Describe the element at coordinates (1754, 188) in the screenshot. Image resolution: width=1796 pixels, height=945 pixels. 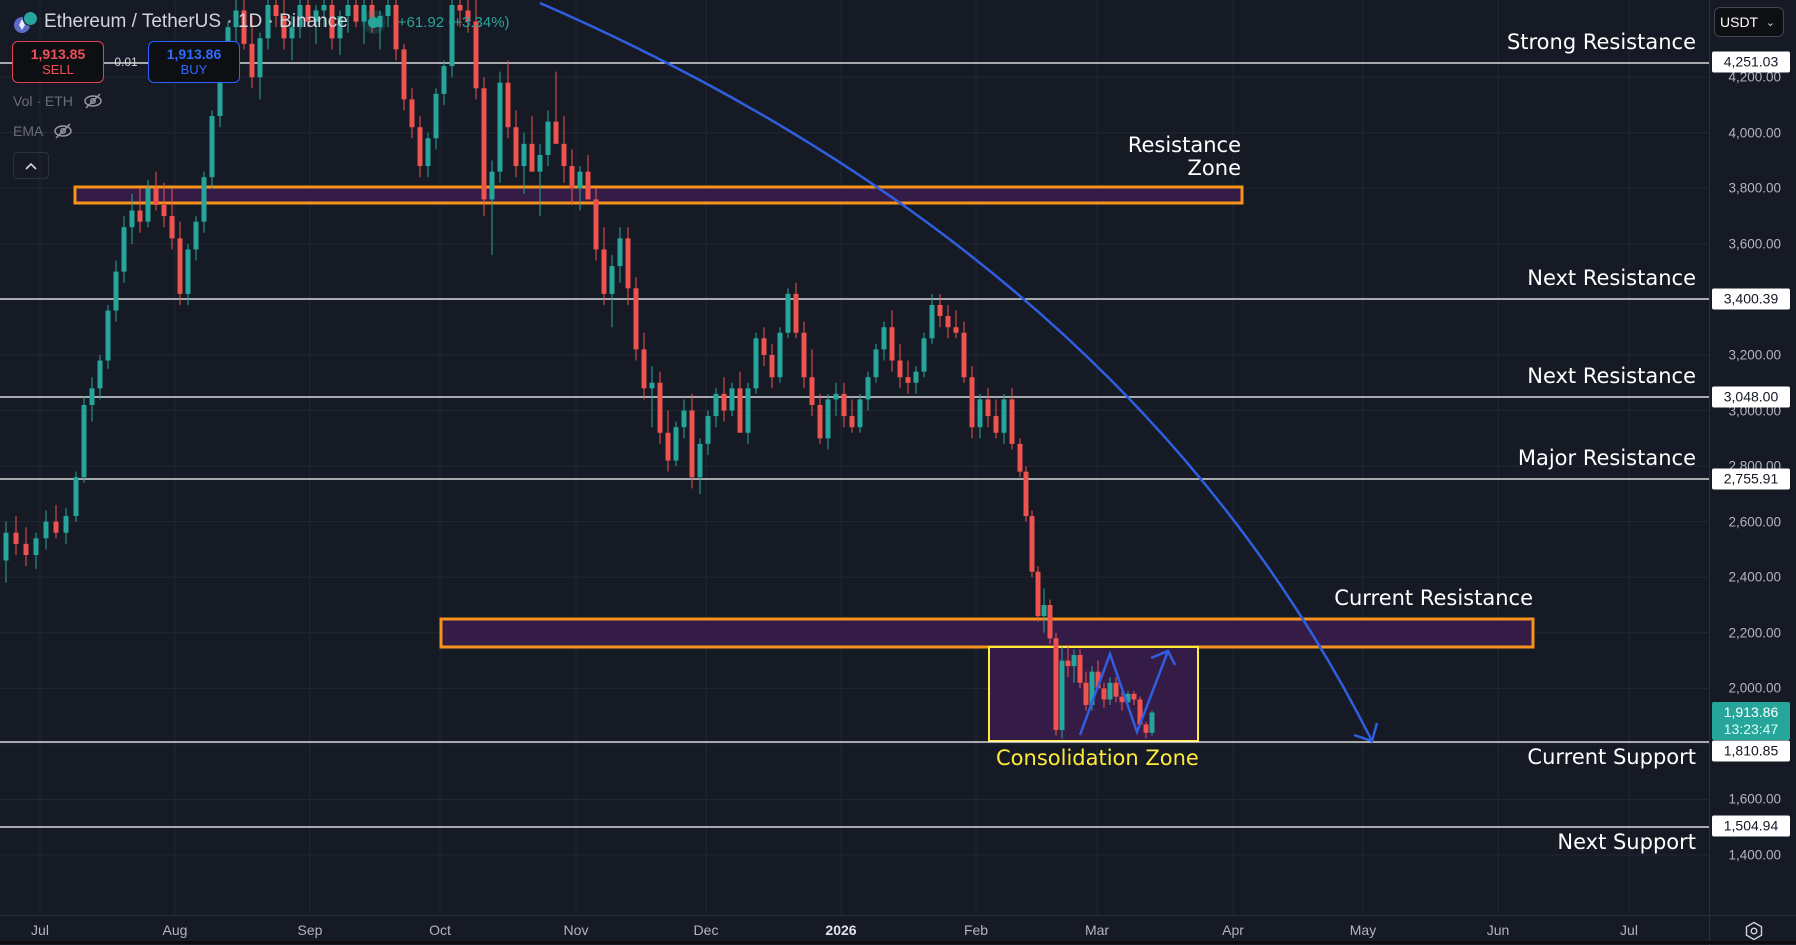
I see `price-tick: 3,800.00` at that location.